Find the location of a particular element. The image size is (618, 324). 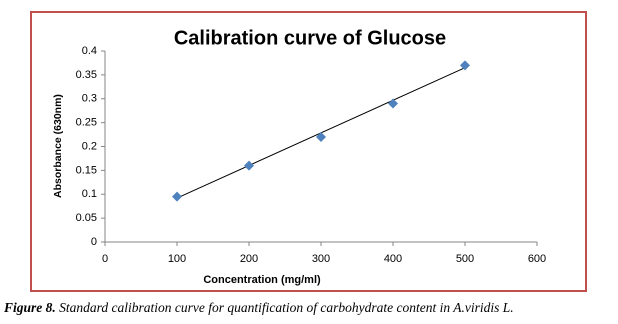

y-tick-label: 0.2 is located at coordinates (89, 146).